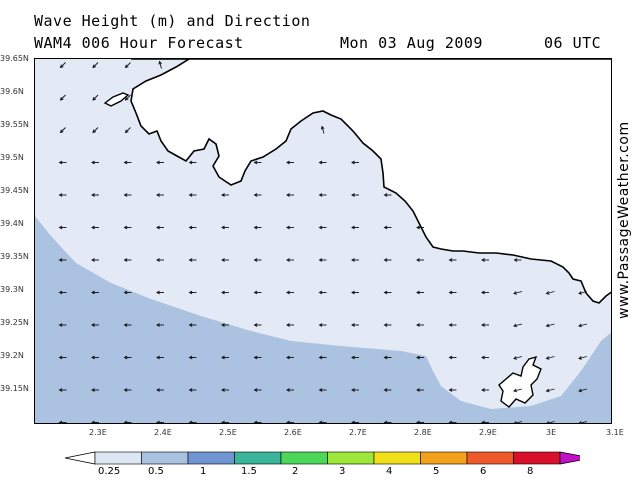  I want to click on colorbar-label: 0.5, so click(156, 471).